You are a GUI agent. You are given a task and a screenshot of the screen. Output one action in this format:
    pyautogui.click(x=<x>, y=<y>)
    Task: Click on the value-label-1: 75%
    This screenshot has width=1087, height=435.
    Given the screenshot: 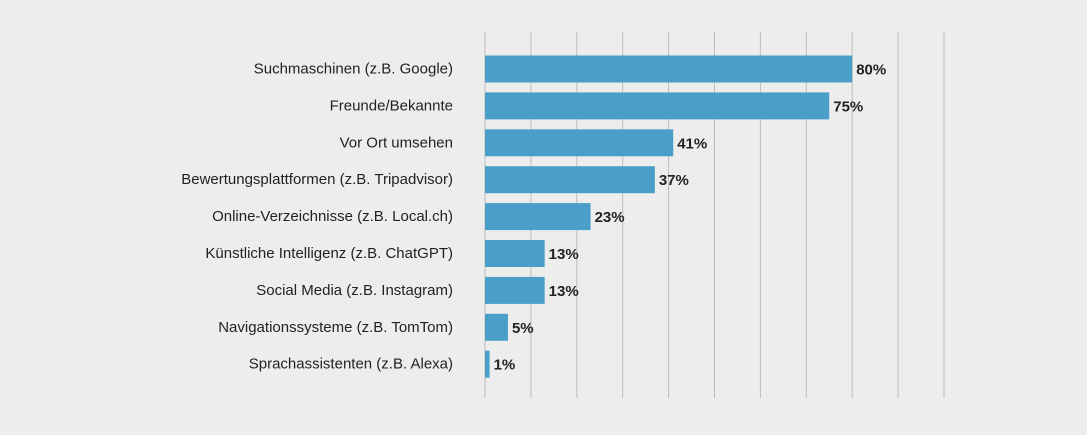 What is the action you would take?
    pyautogui.click(x=848, y=106)
    